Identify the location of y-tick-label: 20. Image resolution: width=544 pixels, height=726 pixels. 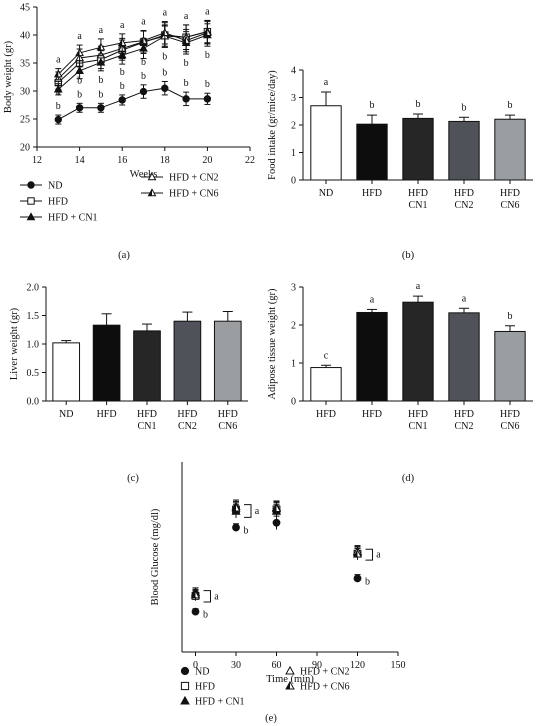
(25, 148).